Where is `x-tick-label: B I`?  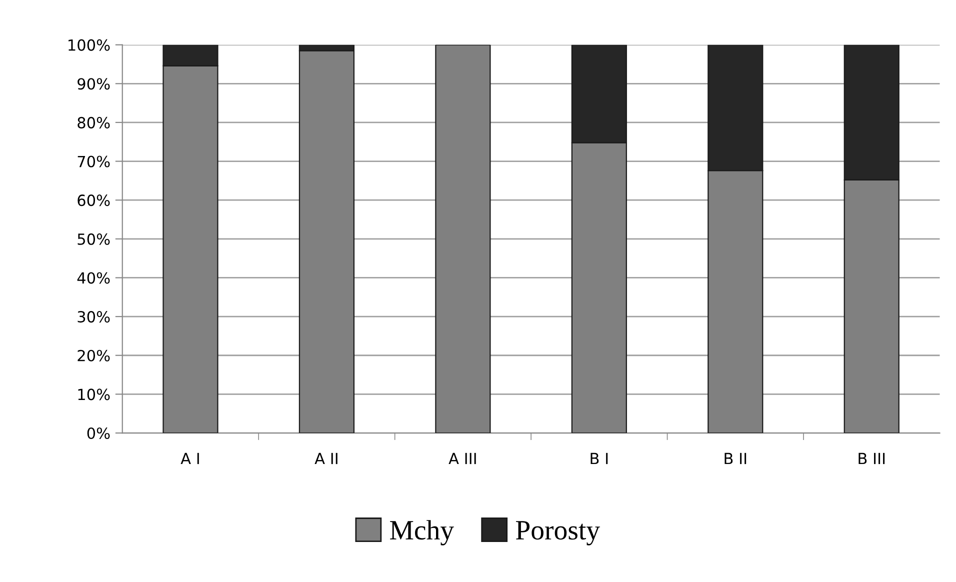
x-tick-label: B I is located at coordinates (599, 458).